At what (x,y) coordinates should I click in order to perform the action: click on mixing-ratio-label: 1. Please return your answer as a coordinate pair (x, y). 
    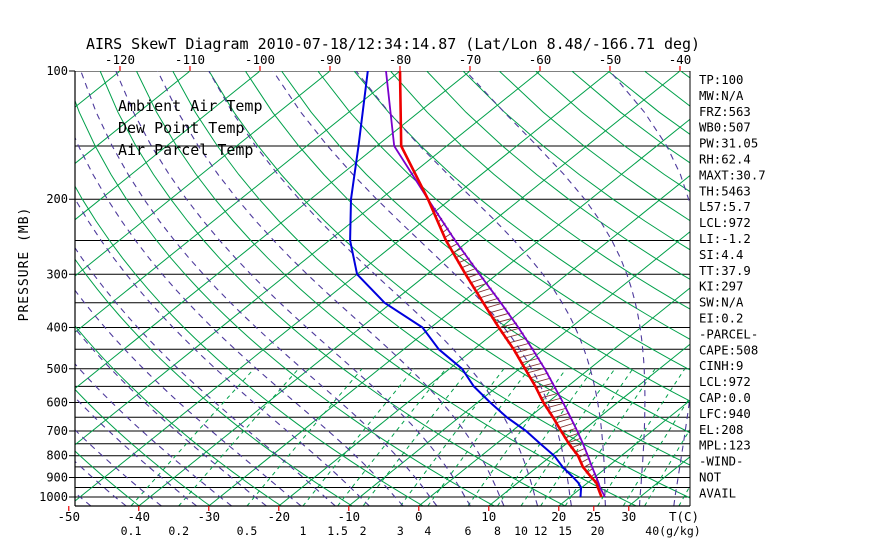
    Looking at the image, I should click on (302, 531).